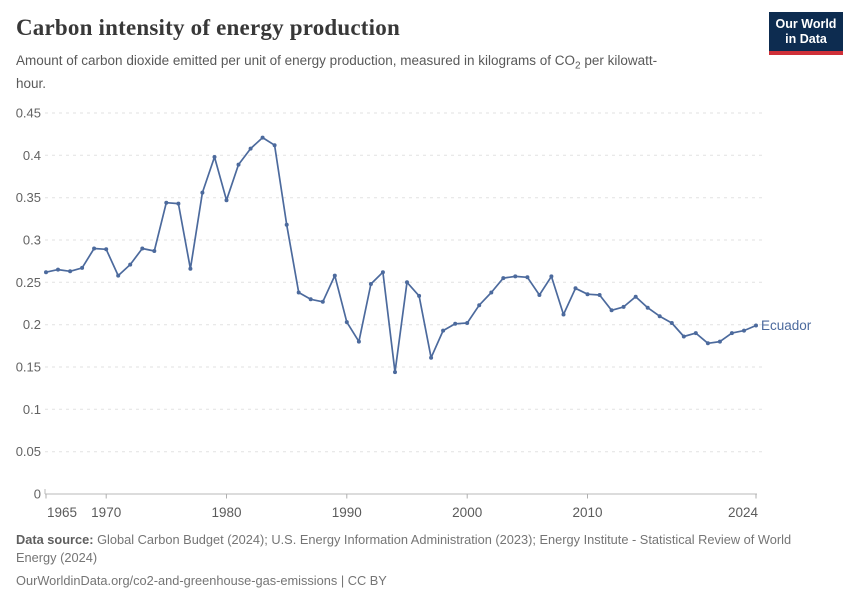 The width and height of the screenshot is (850, 600). Describe the element at coordinates (587, 512) in the screenshot. I see `x-axis-label: 2010` at that location.